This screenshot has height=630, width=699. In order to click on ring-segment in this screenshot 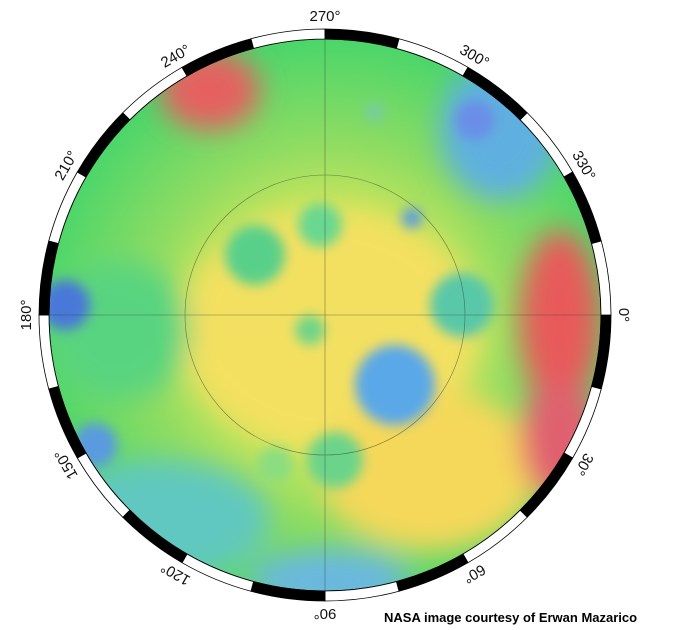, I will do `click(601, 278)`.